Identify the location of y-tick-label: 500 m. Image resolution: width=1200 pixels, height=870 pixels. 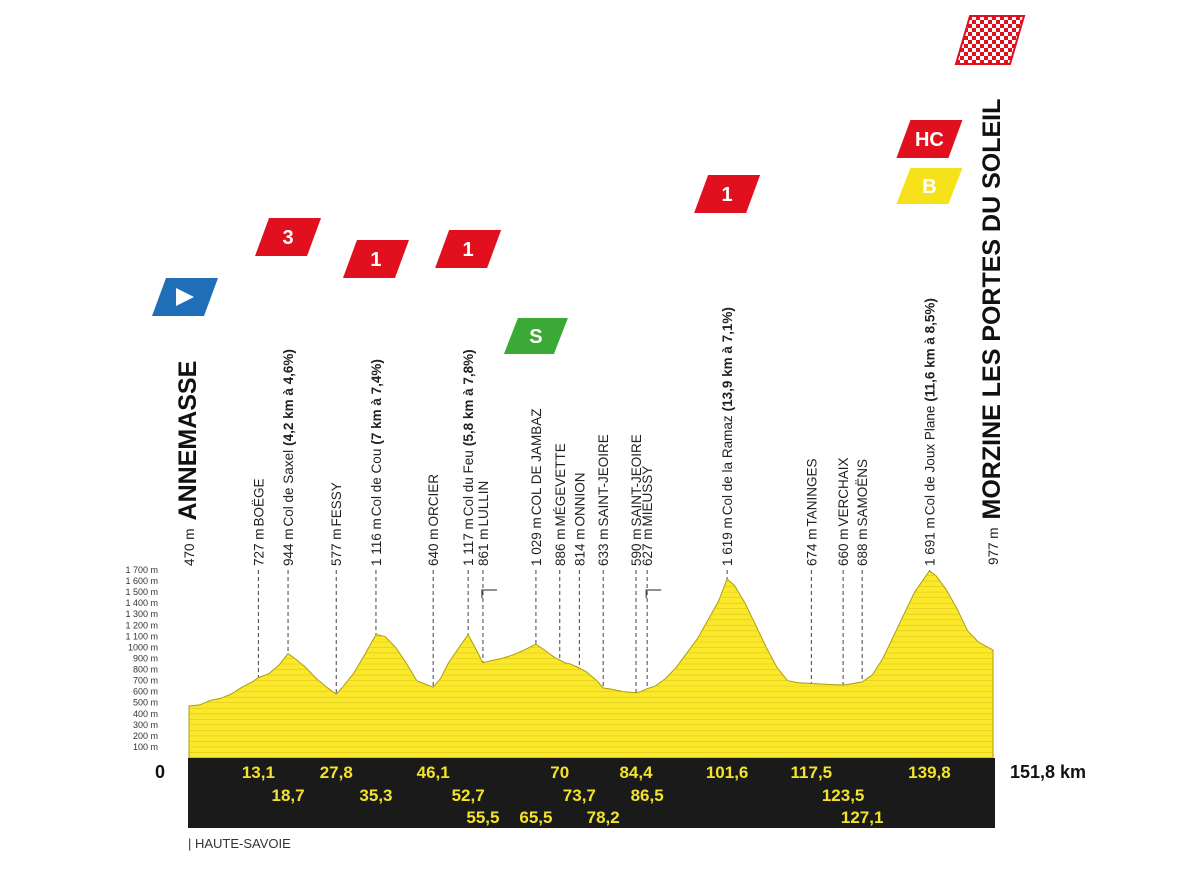
(145, 703).